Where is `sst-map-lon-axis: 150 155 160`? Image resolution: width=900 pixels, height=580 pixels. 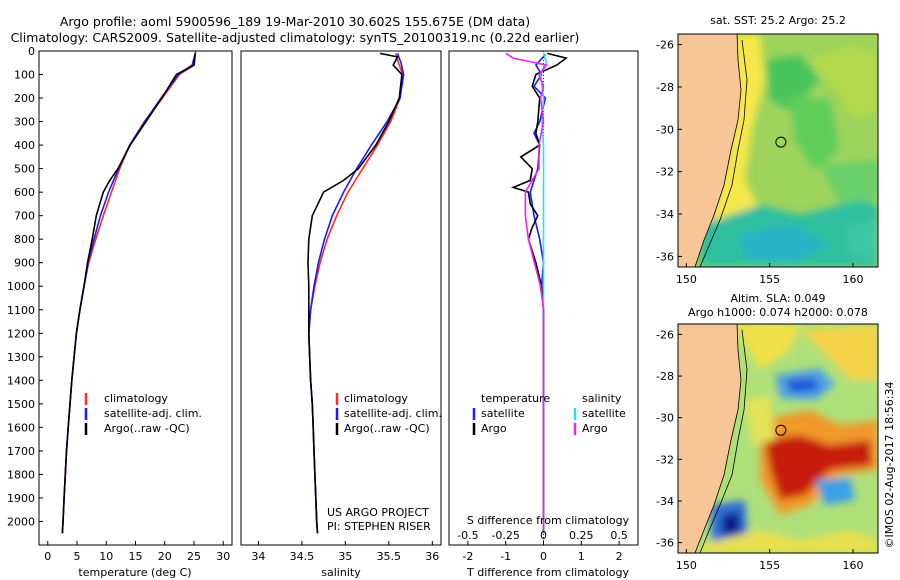 sst-map-lon-axis: 150 155 160 is located at coordinates (770, 274).